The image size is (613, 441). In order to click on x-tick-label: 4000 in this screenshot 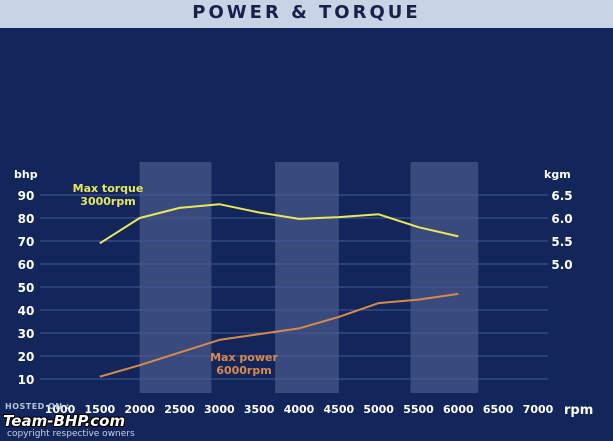, I will do `click(299, 409)`.